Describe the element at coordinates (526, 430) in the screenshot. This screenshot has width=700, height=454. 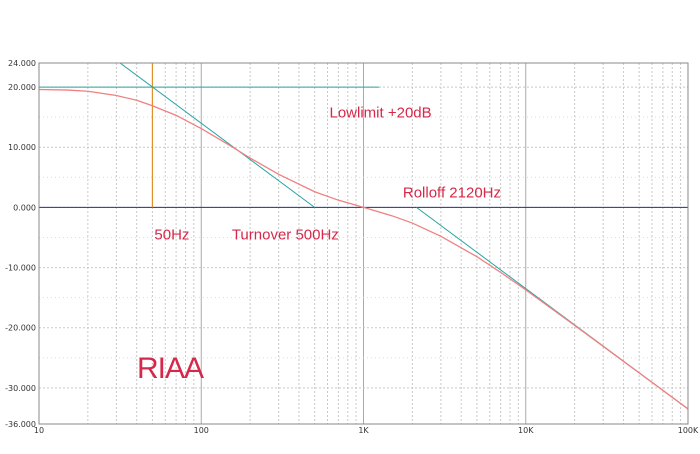
I see `x-tick-label: 10K` at that location.